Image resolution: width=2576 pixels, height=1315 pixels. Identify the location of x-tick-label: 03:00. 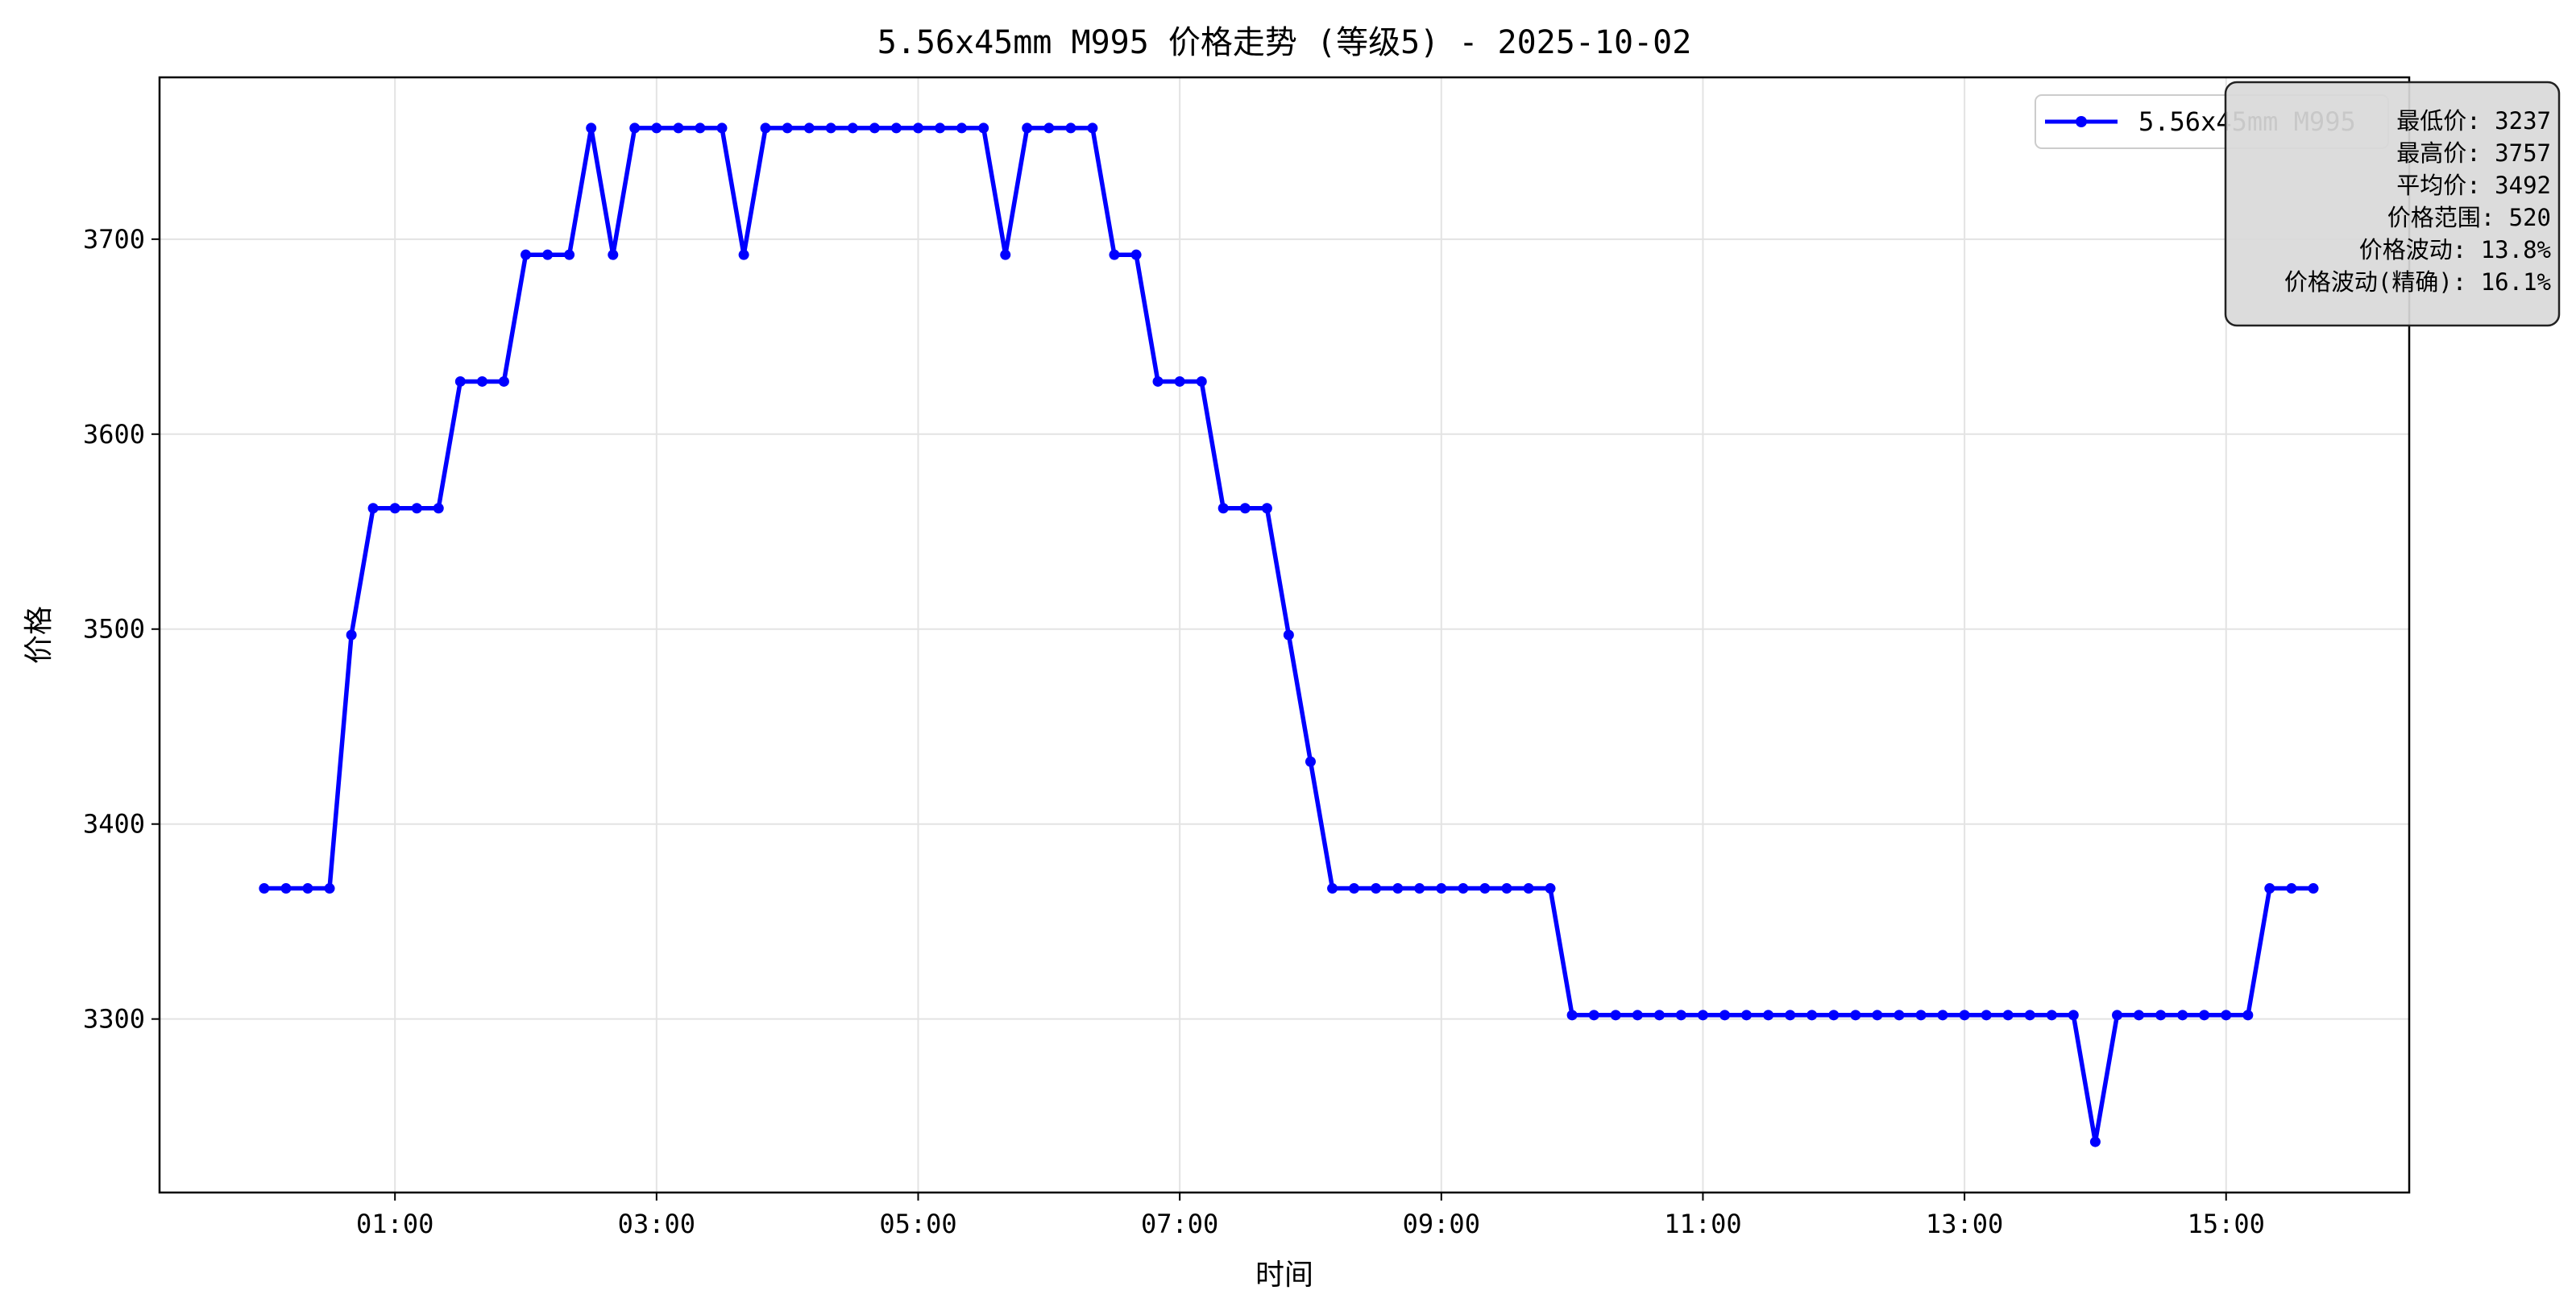
(656, 1224).